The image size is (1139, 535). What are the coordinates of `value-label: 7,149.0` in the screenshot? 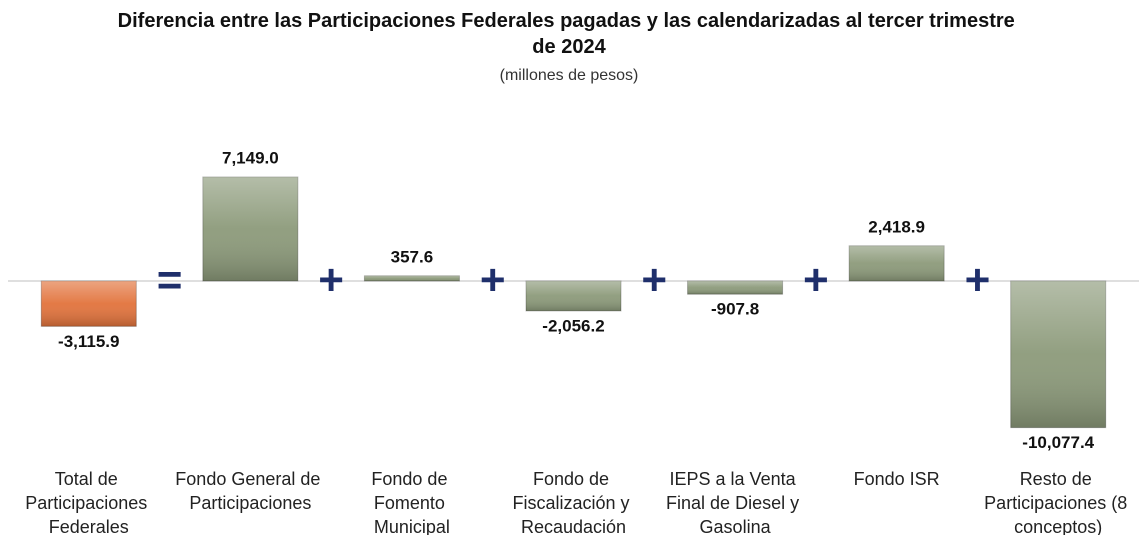 It's located at (250, 157).